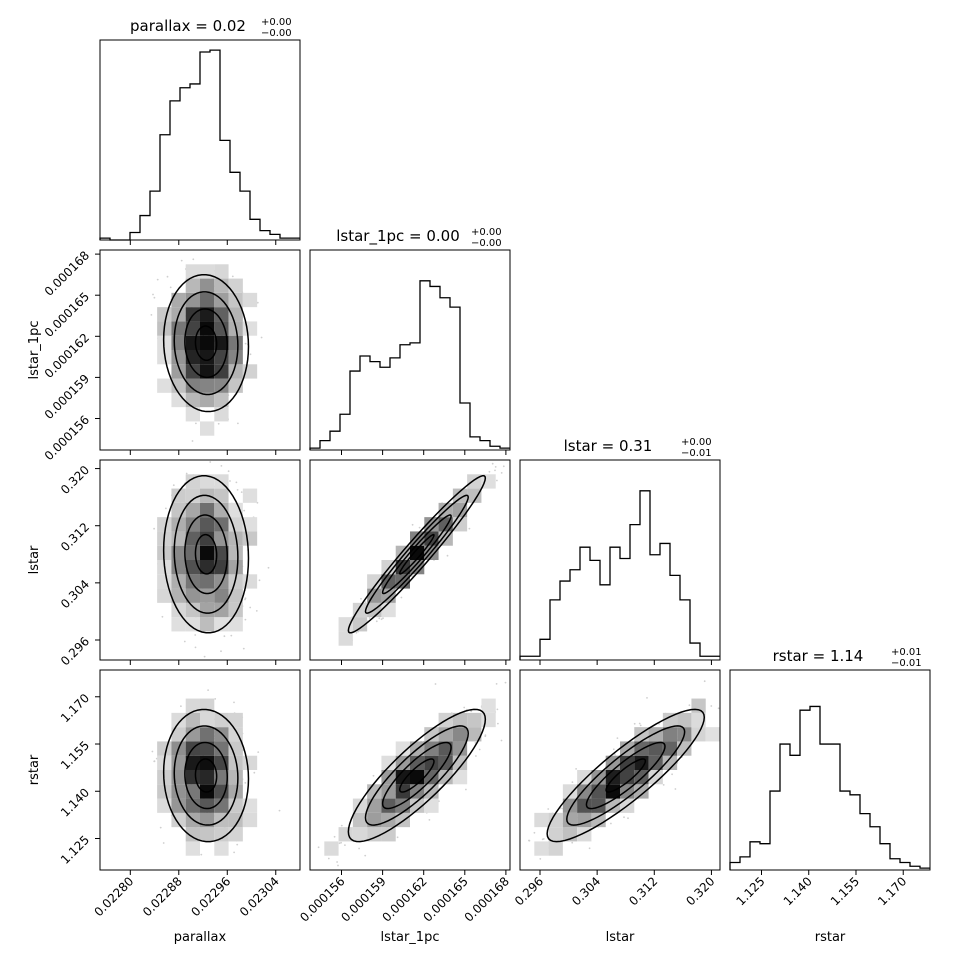  Describe the element at coordinates (906, 663) in the screenshot. I see `panel-title-sub-rstar: −0.01` at that location.